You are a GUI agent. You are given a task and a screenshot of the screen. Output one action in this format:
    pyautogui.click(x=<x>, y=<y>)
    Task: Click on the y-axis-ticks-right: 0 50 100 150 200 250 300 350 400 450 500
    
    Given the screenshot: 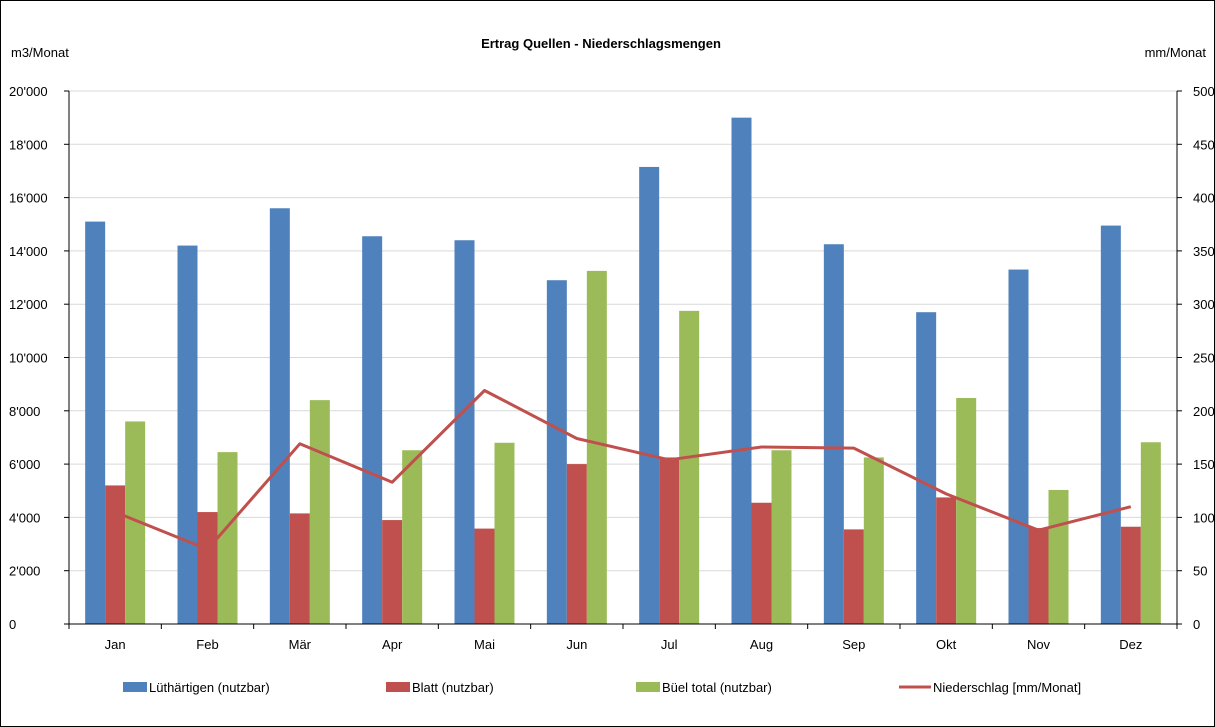 What is the action you would take?
    pyautogui.click(x=1195, y=358)
    